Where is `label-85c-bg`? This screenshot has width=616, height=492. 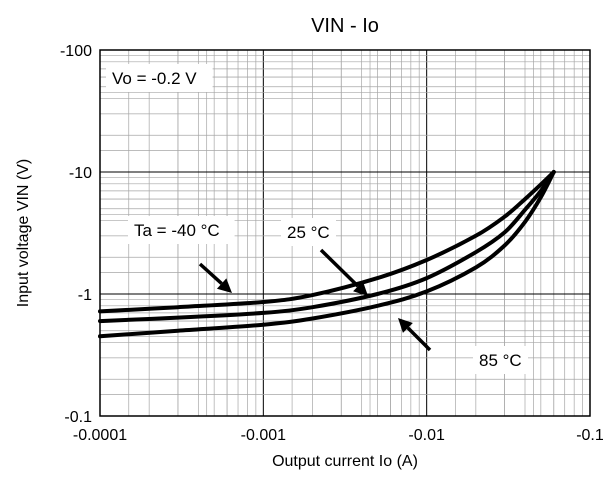
label-85c-bg is located at coordinates (500, 360).